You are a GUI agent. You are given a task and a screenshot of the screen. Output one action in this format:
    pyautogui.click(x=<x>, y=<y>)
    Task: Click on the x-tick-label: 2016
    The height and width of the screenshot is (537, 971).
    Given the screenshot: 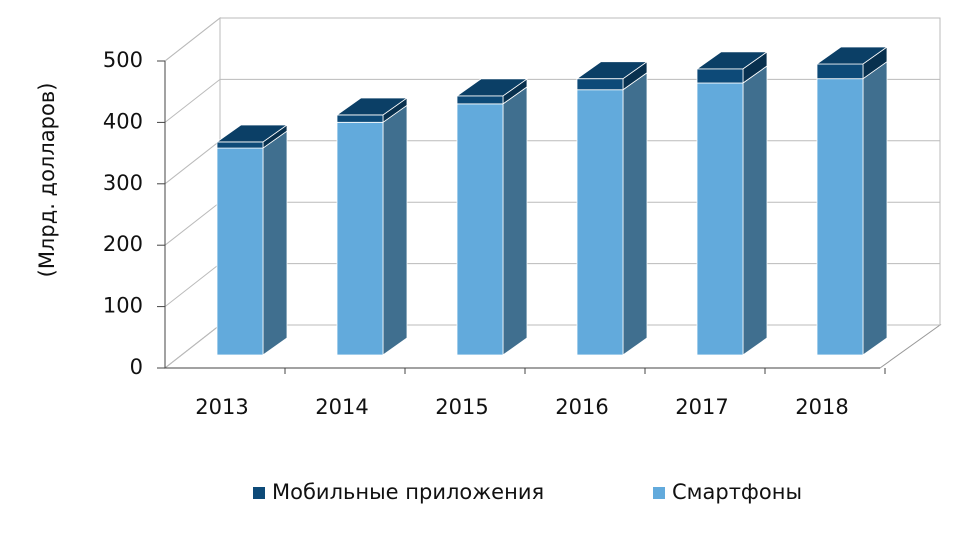 What is the action you would take?
    pyautogui.click(x=581, y=407)
    